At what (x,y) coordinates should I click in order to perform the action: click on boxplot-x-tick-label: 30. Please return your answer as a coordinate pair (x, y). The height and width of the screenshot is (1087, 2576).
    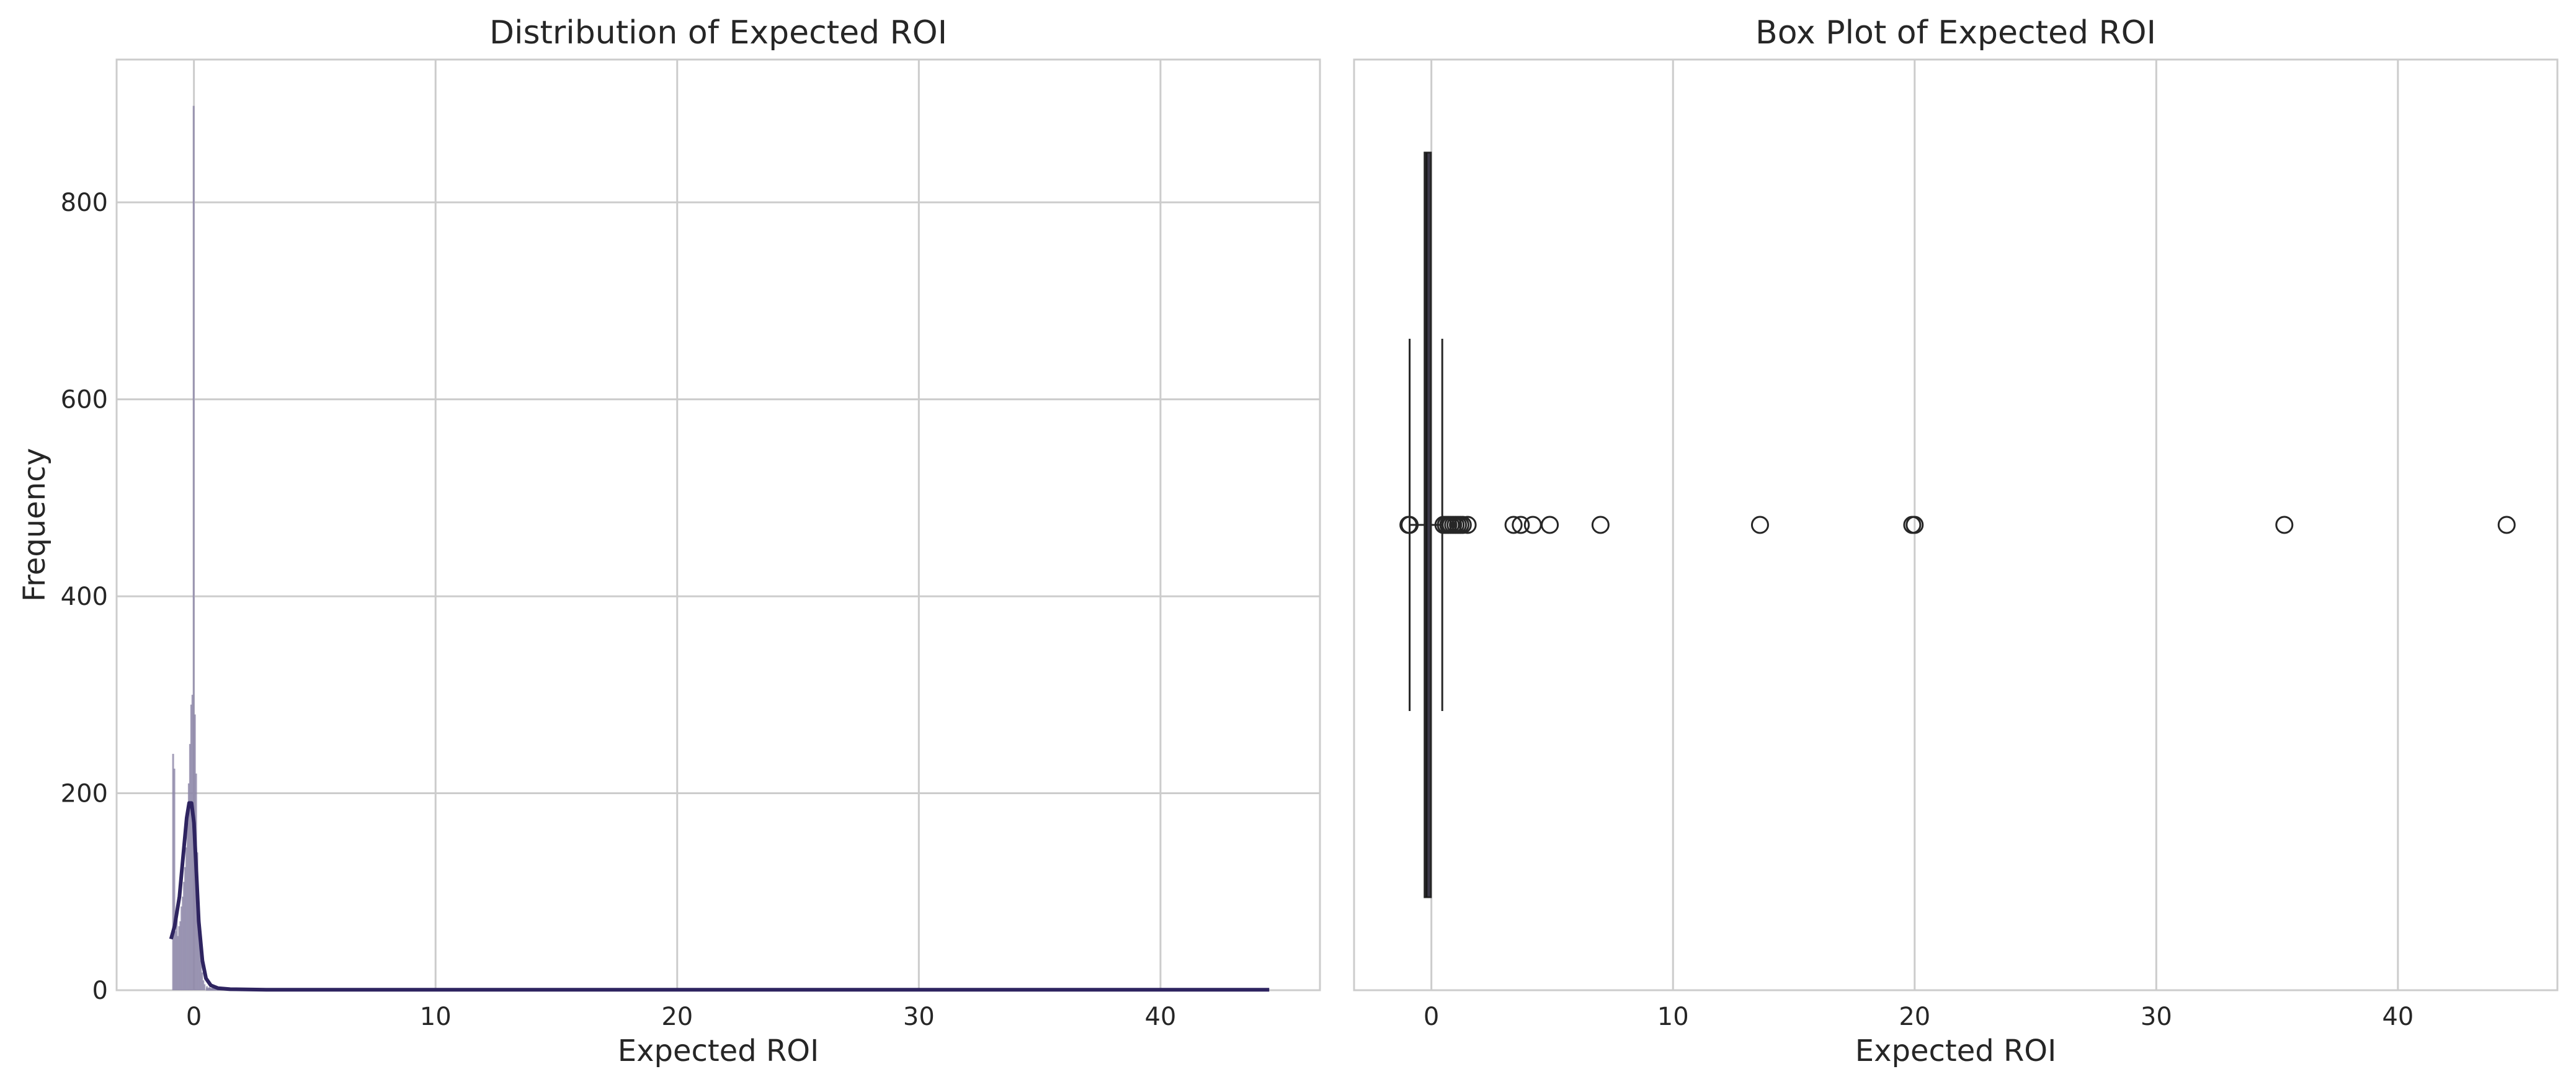
    Looking at the image, I should click on (2156, 1017).